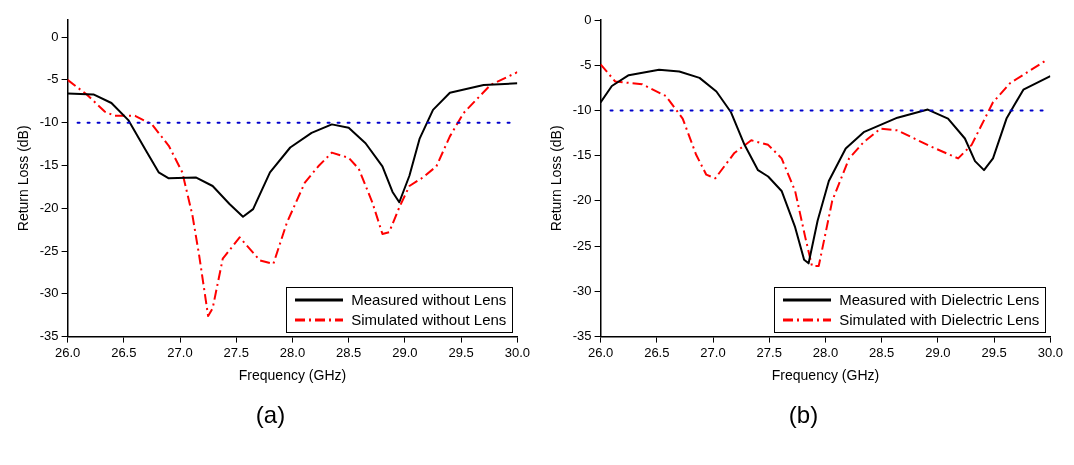 The image size is (1074, 465). What do you see at coordinates (429, 319) in the screenshot?
I see `legend-label: Simulated without Lens` at bounding box center [429, 319].